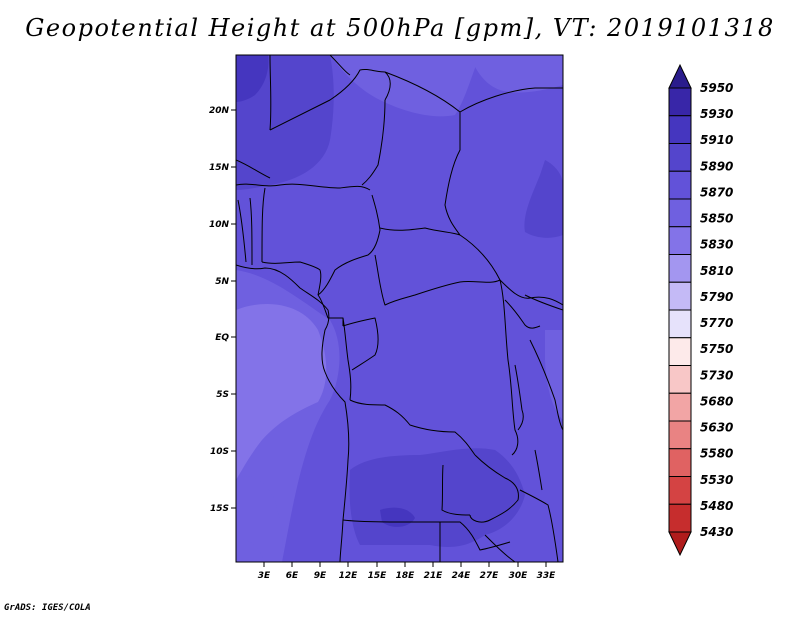  Describe the element at coordinates (292, 576) in the screenshot. I see `x-tick-label-6e: 6E` at that location.